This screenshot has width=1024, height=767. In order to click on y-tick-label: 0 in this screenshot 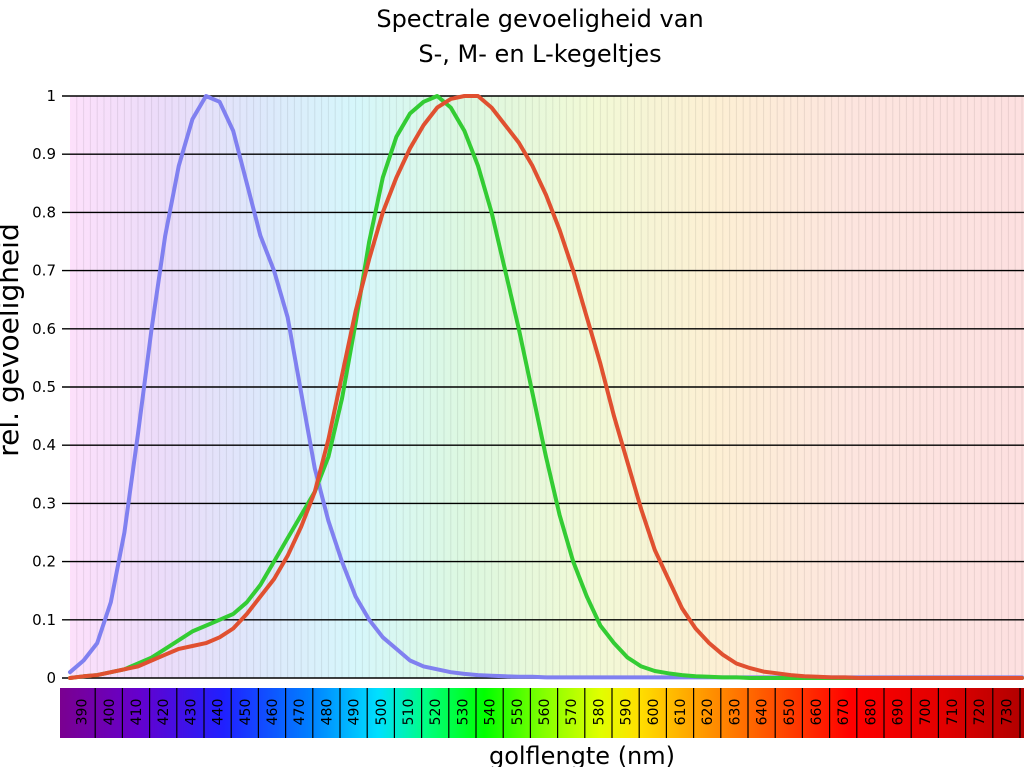, I will do `click(51, 678)`.